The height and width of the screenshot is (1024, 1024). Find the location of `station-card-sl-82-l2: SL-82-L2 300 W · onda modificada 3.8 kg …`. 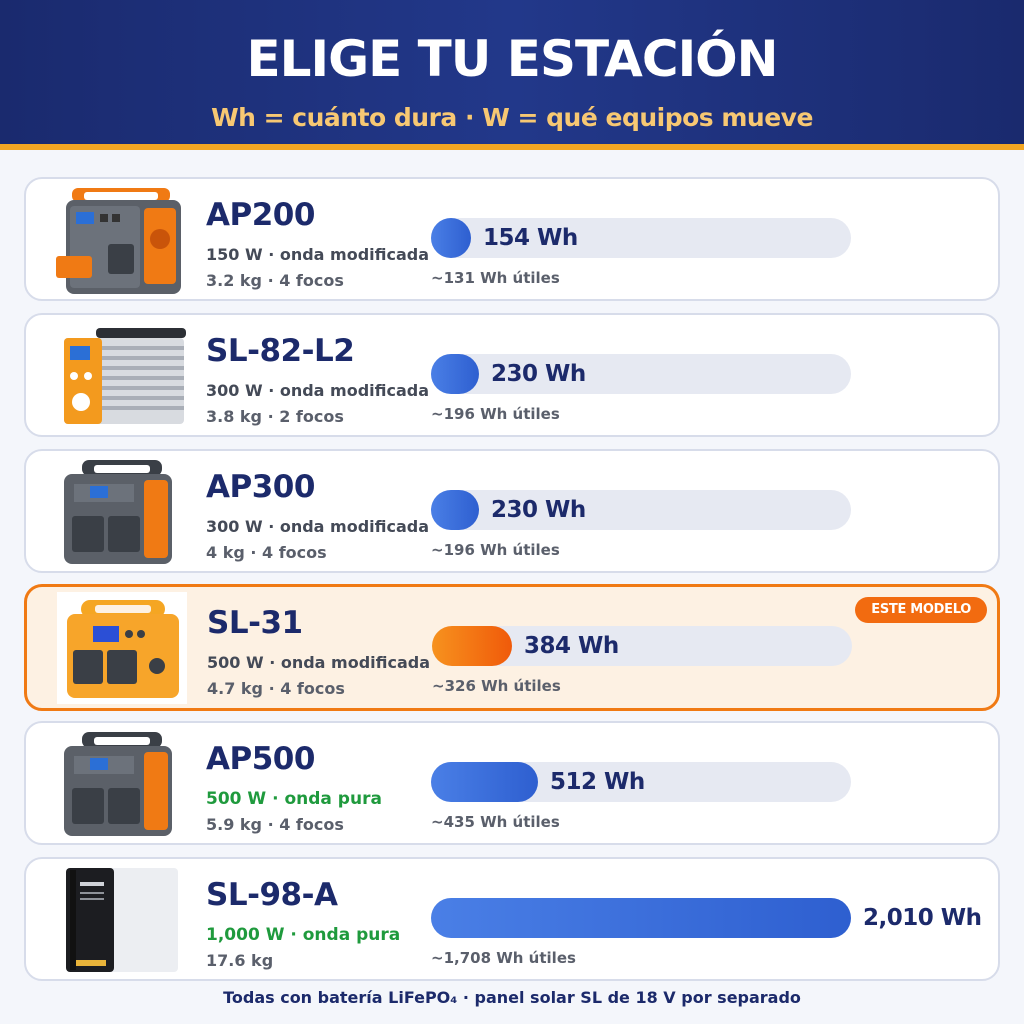

station-card-sl-82-l2: SL-82-L2 300 W · onda modificada 3.8 kg … is located at coordinates (512, 375).